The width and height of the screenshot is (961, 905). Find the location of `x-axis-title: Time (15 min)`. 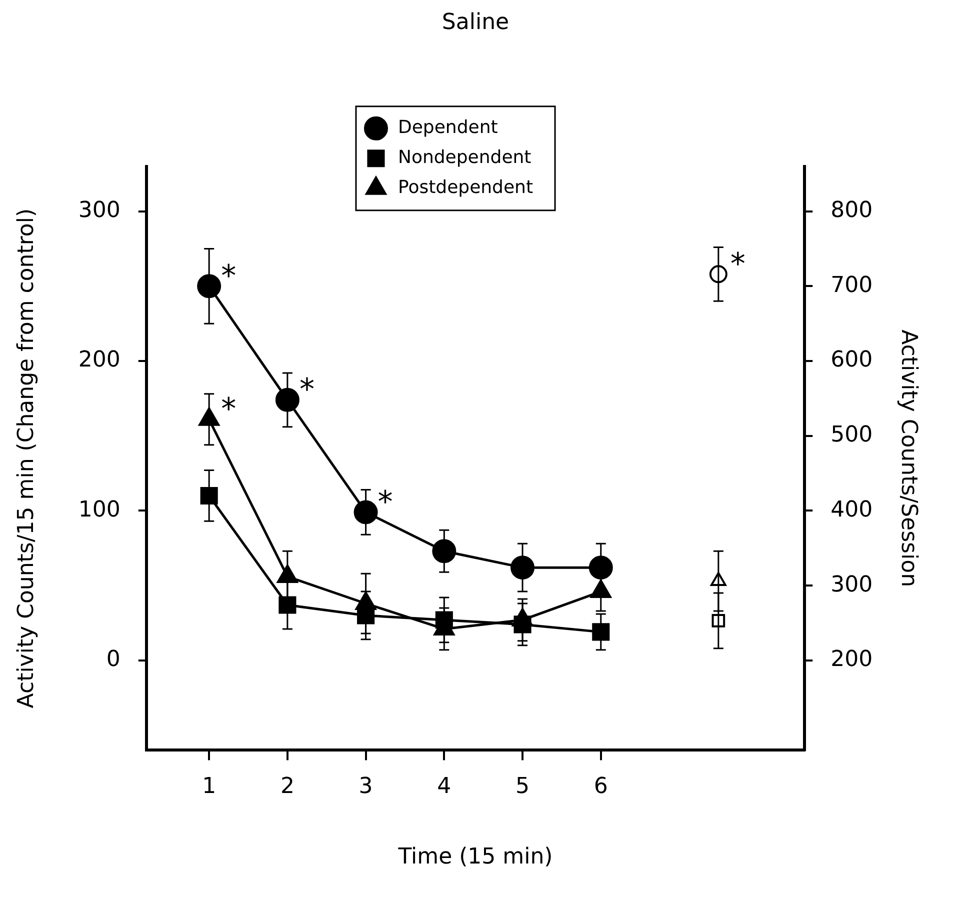

x-axis-title: Time (15 min) is located at coordinates (475, 857).